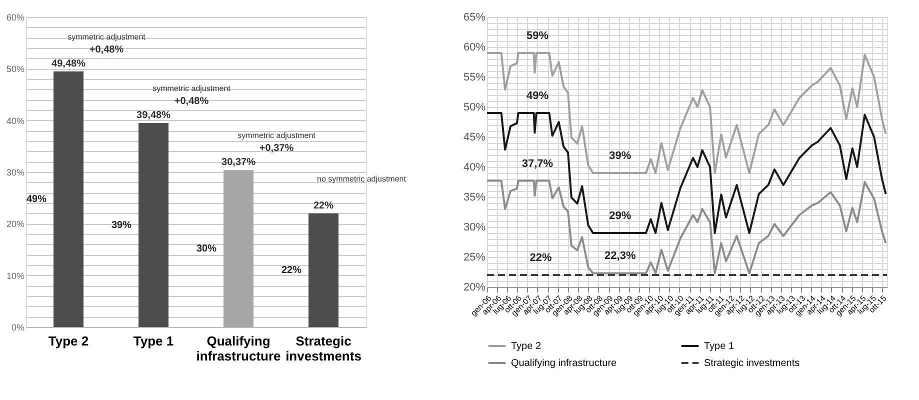  I want to click on annotation: 59%, so click(537, 36).